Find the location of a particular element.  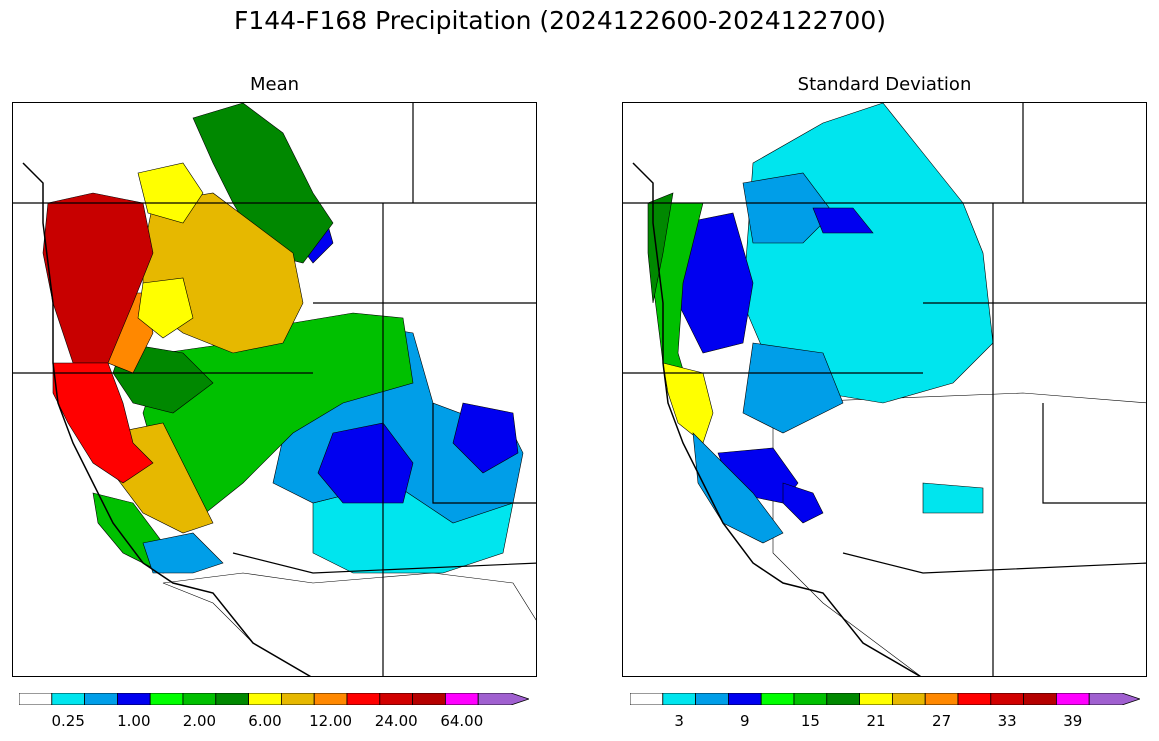

mean-colorbar is located at coordinates (274, 698).